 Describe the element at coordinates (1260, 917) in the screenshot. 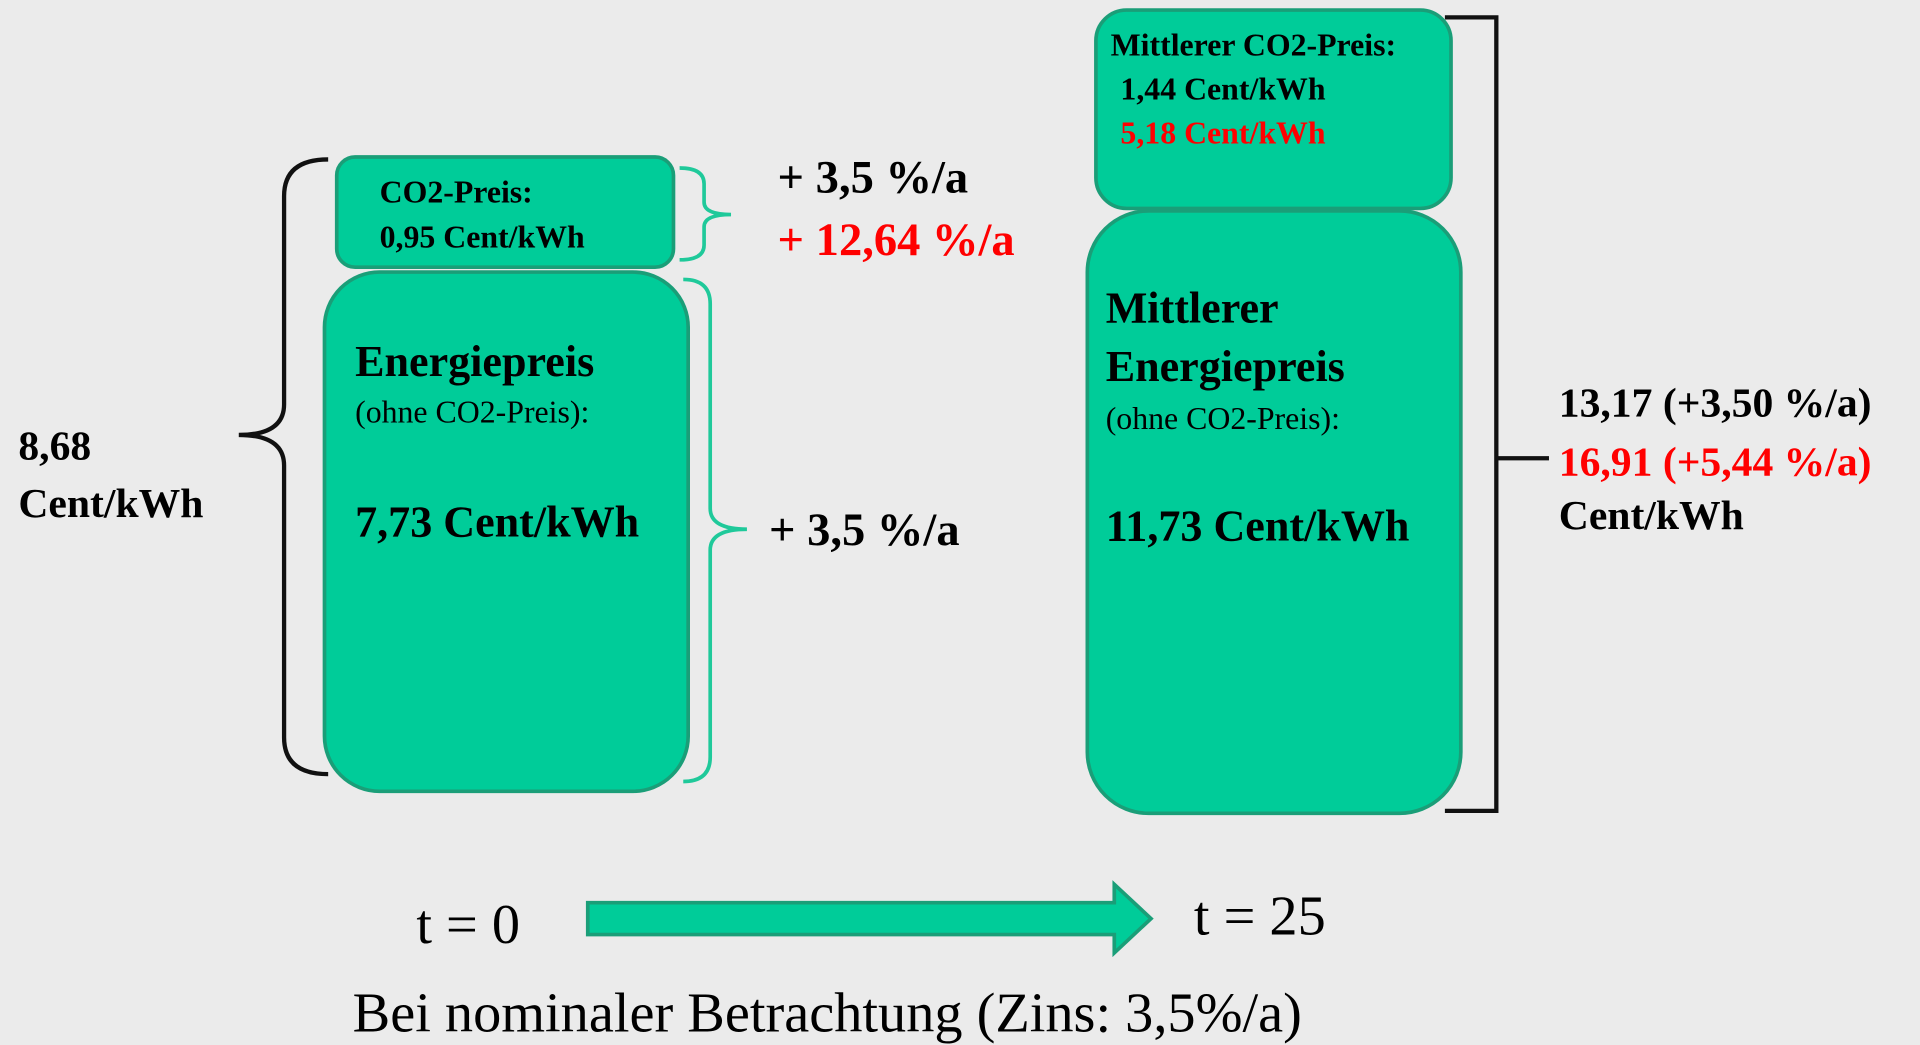

I see `time-end: t = 25` at that location.